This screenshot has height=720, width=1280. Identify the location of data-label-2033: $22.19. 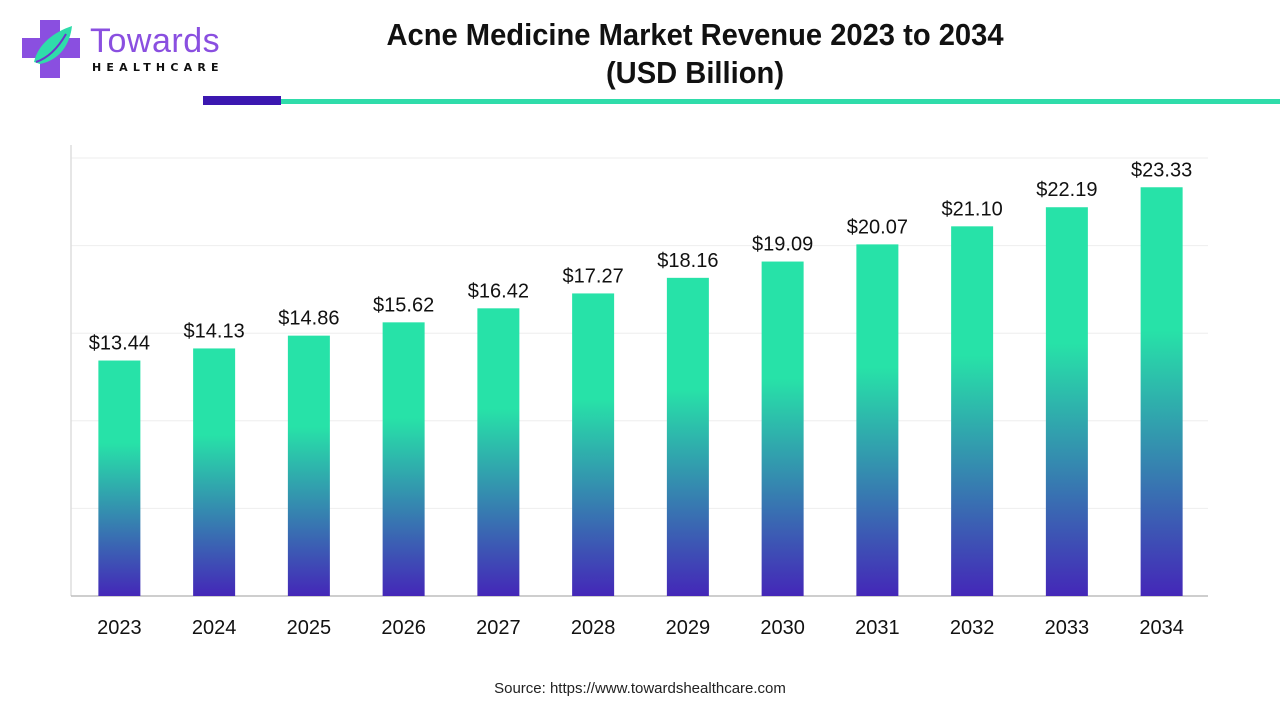
(1066, 190).